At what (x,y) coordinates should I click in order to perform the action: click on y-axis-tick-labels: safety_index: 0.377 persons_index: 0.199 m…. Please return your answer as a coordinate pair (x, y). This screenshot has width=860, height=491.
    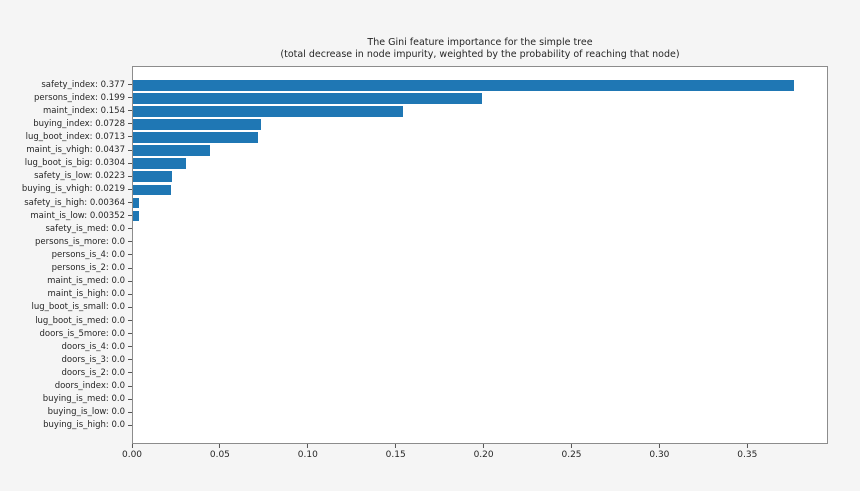
    Looking at the image, I should click on (66, 255).